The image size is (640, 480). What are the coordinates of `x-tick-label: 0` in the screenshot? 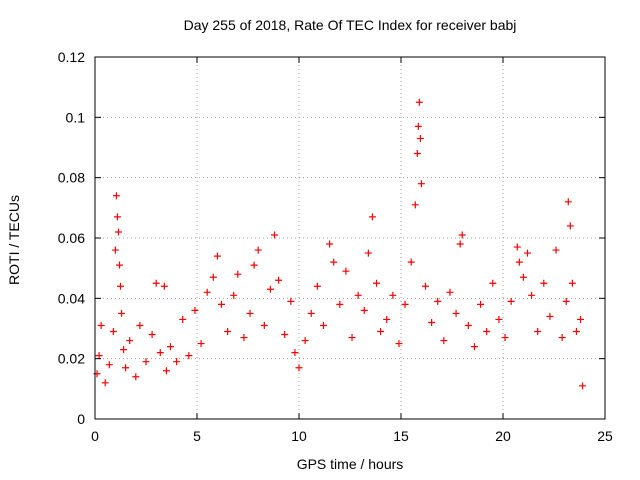 It's located at (95, 436).